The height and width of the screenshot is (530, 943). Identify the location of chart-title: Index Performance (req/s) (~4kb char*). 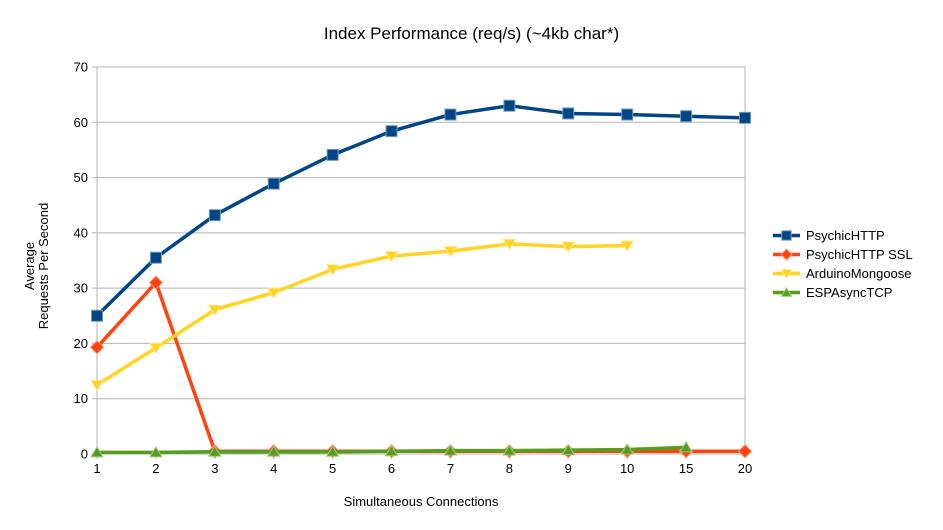
(471, 33).